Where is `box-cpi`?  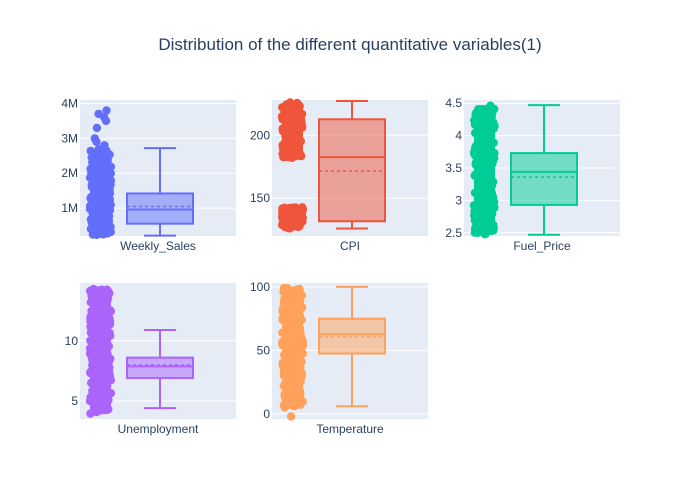 box-cpi is located at coordinates (352, 165).